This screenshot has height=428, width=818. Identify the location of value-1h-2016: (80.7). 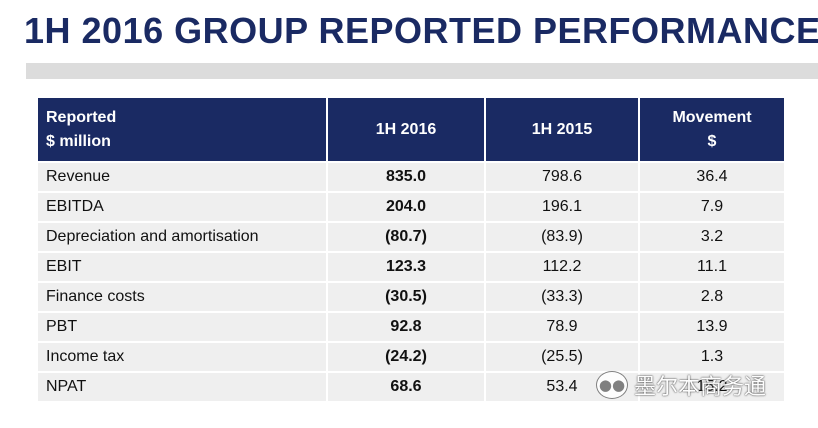
(406, 237).